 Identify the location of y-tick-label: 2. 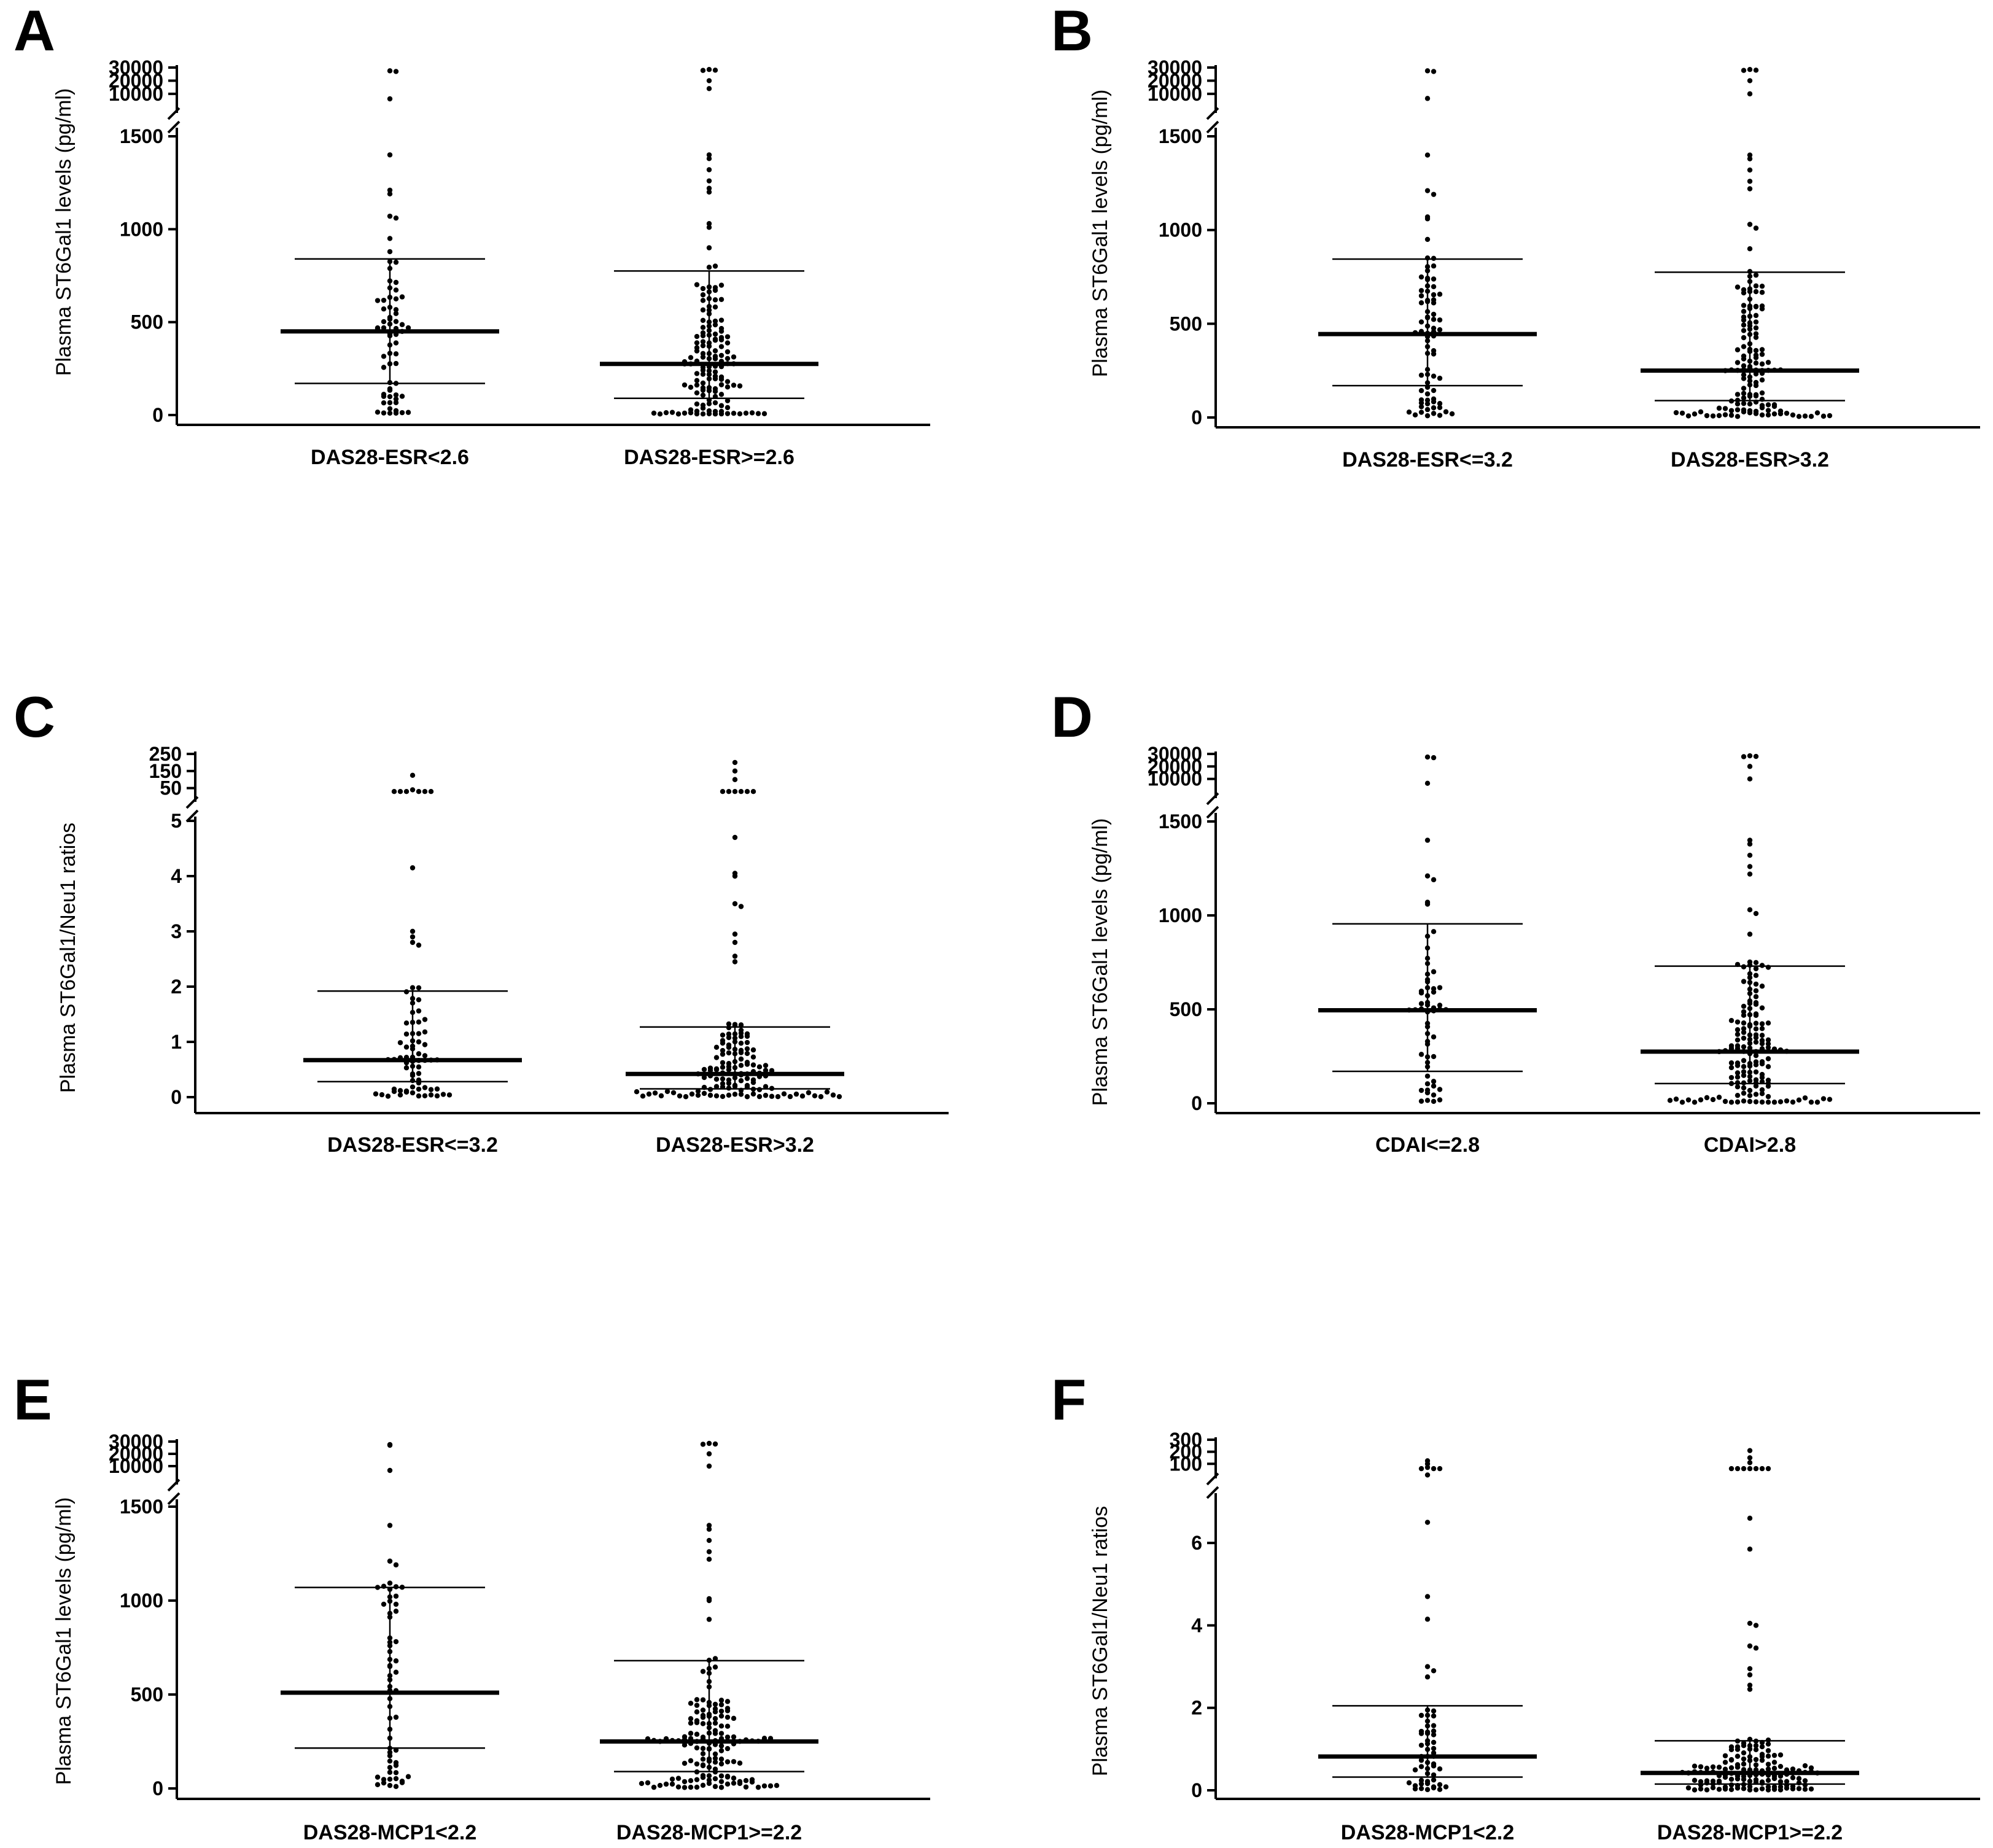
(1196, 1708).